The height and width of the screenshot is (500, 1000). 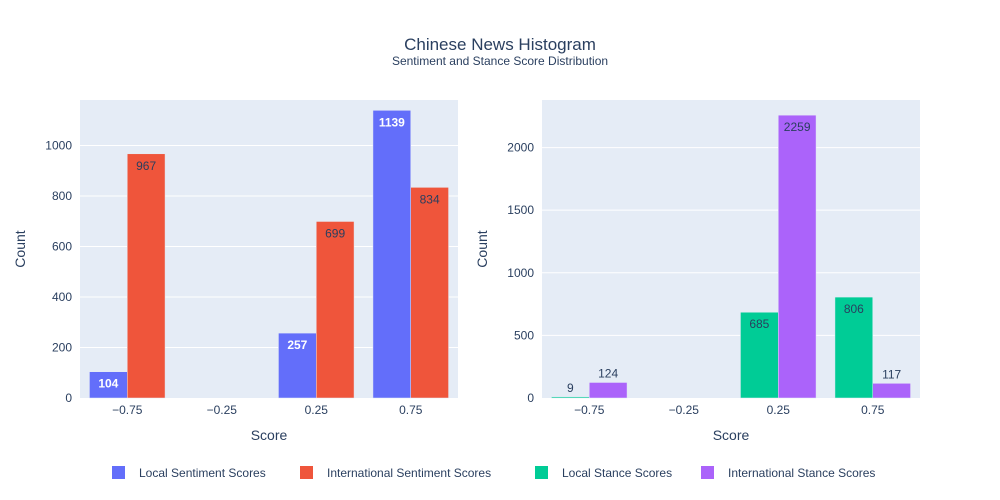 What do you see at coordinates (520, 148) in the screenshot?
I see `y-tick-label: 2000` at bounding box center [520, 148].